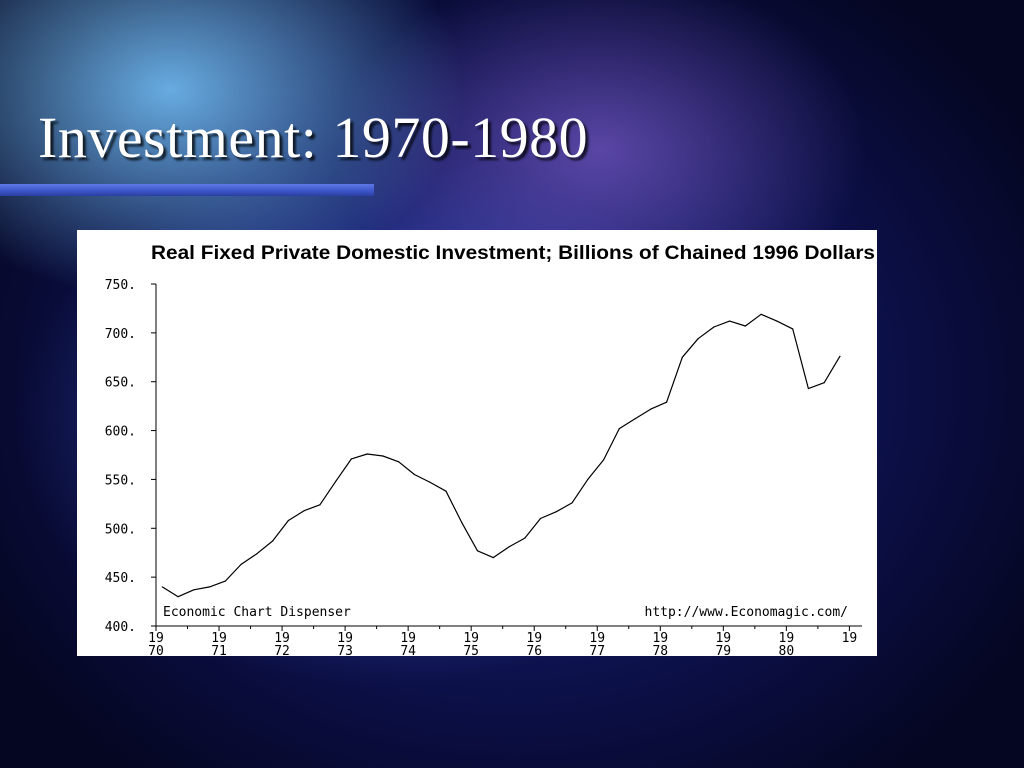  Describe the element at coordinates (723, 650) in the screenshot. I see `x-tick-label-bottom: 79` at that location.